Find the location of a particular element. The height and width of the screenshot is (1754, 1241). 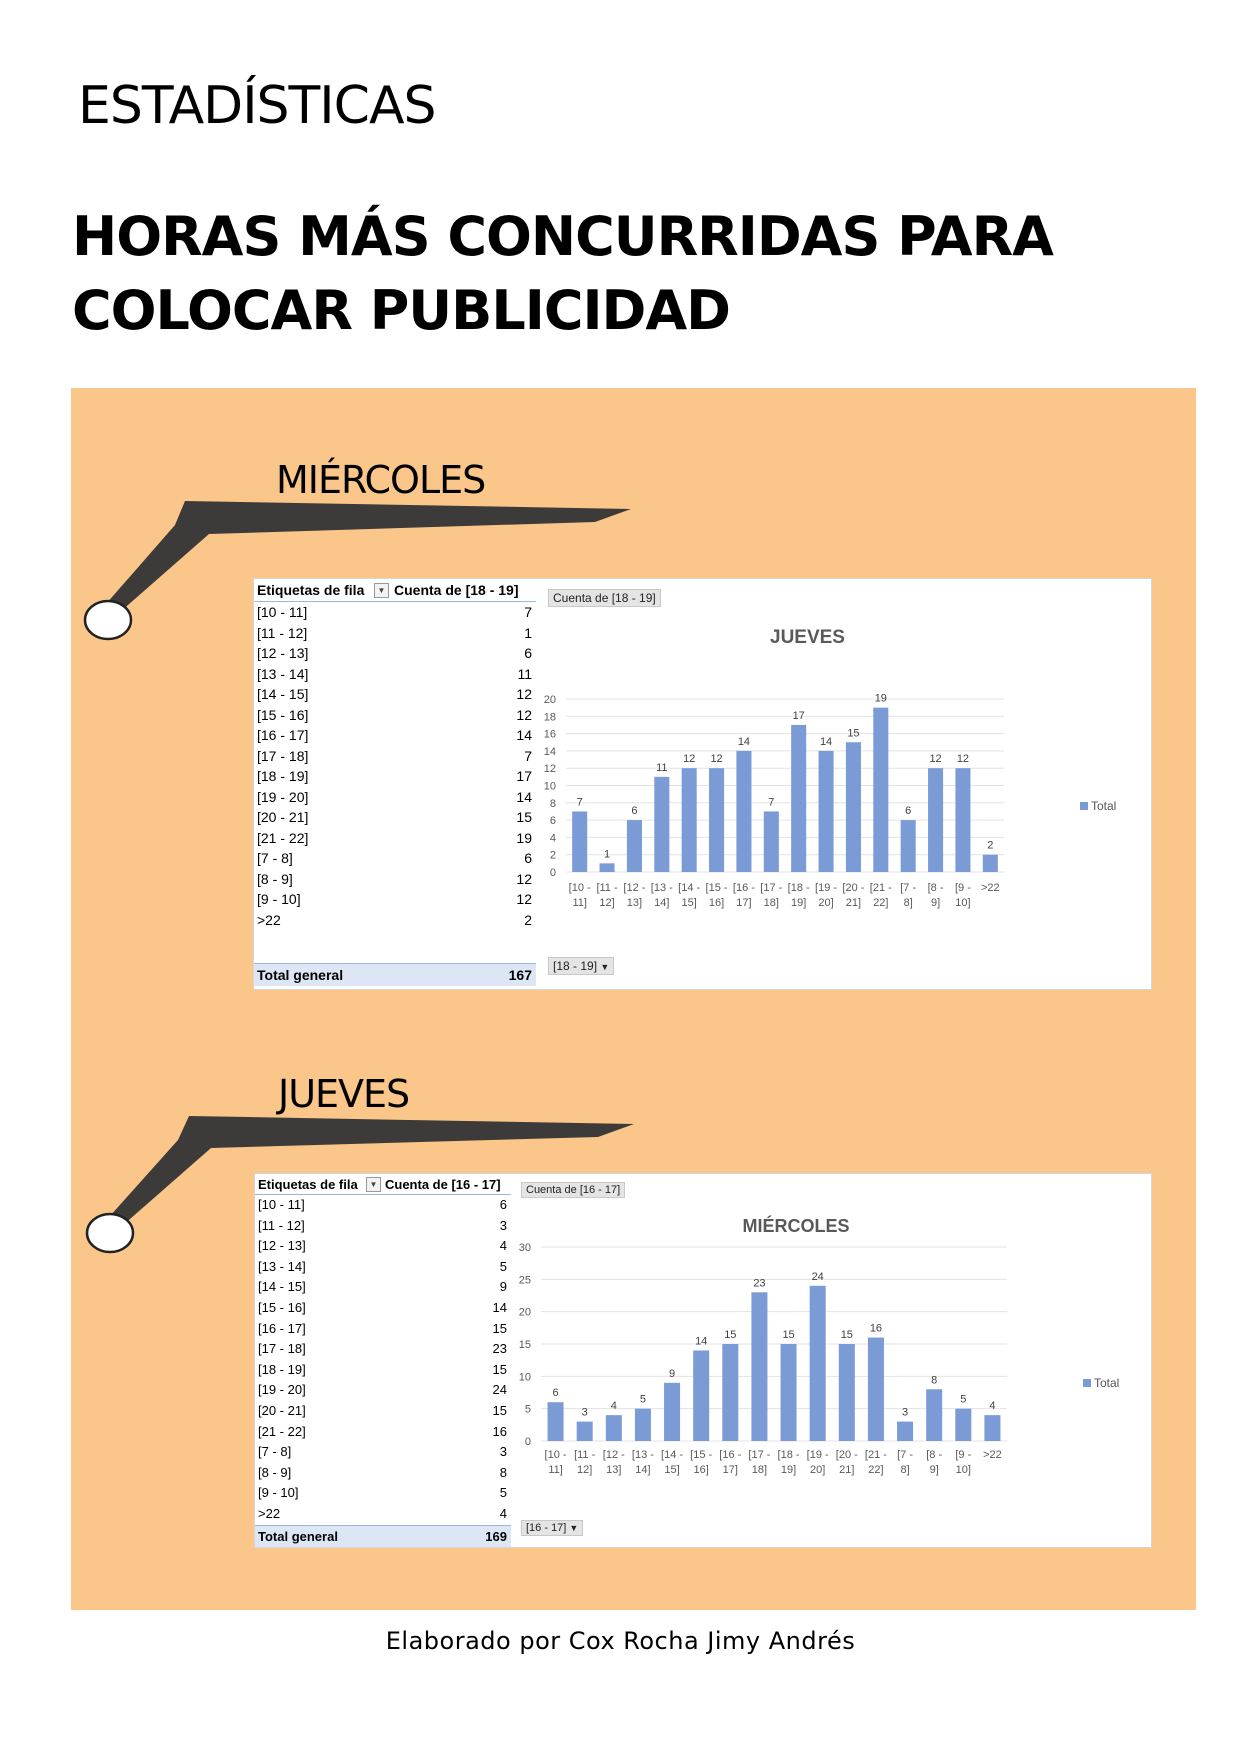

data-label: 2 is located at coordinates (990, 846).